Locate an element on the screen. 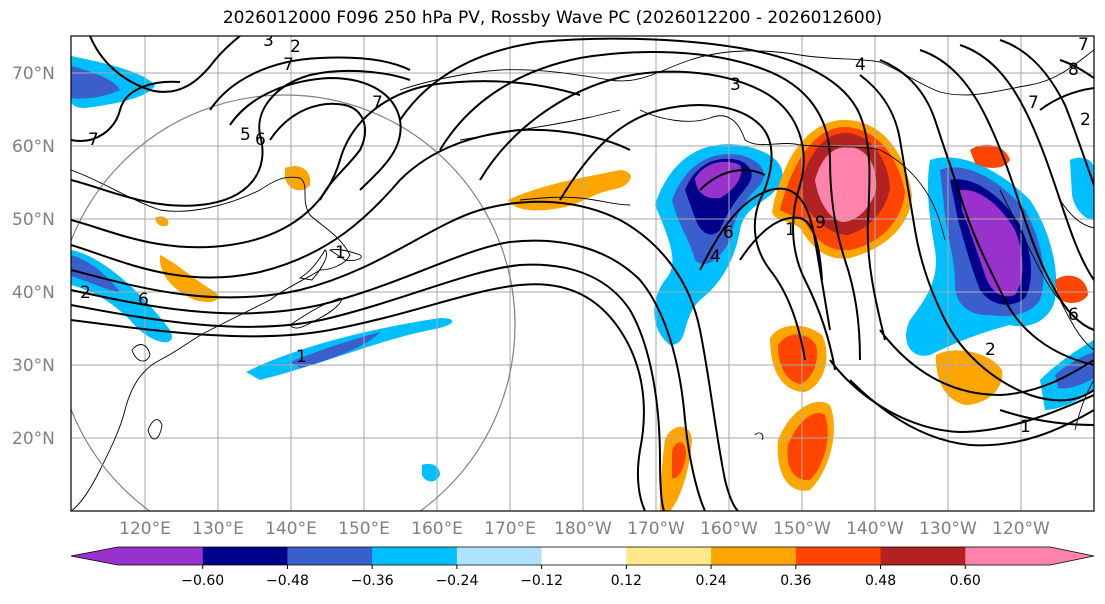  colorbar-tick-label: −0.48 is located at coordinates (287, 581).